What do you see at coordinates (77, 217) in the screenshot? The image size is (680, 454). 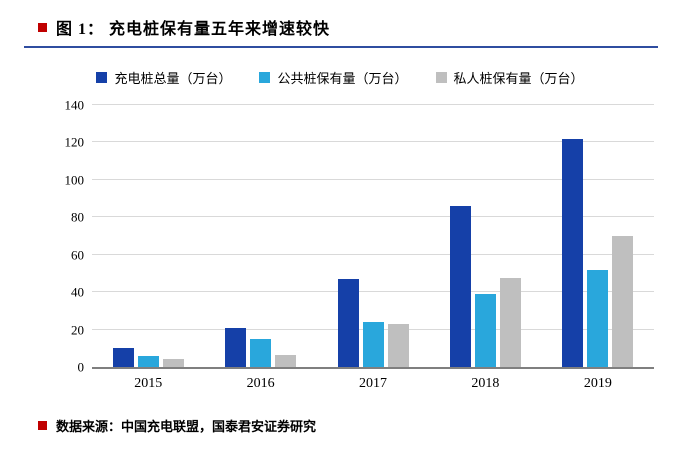 I see `y-tick-label: 80` at bounding box center [77, 217].